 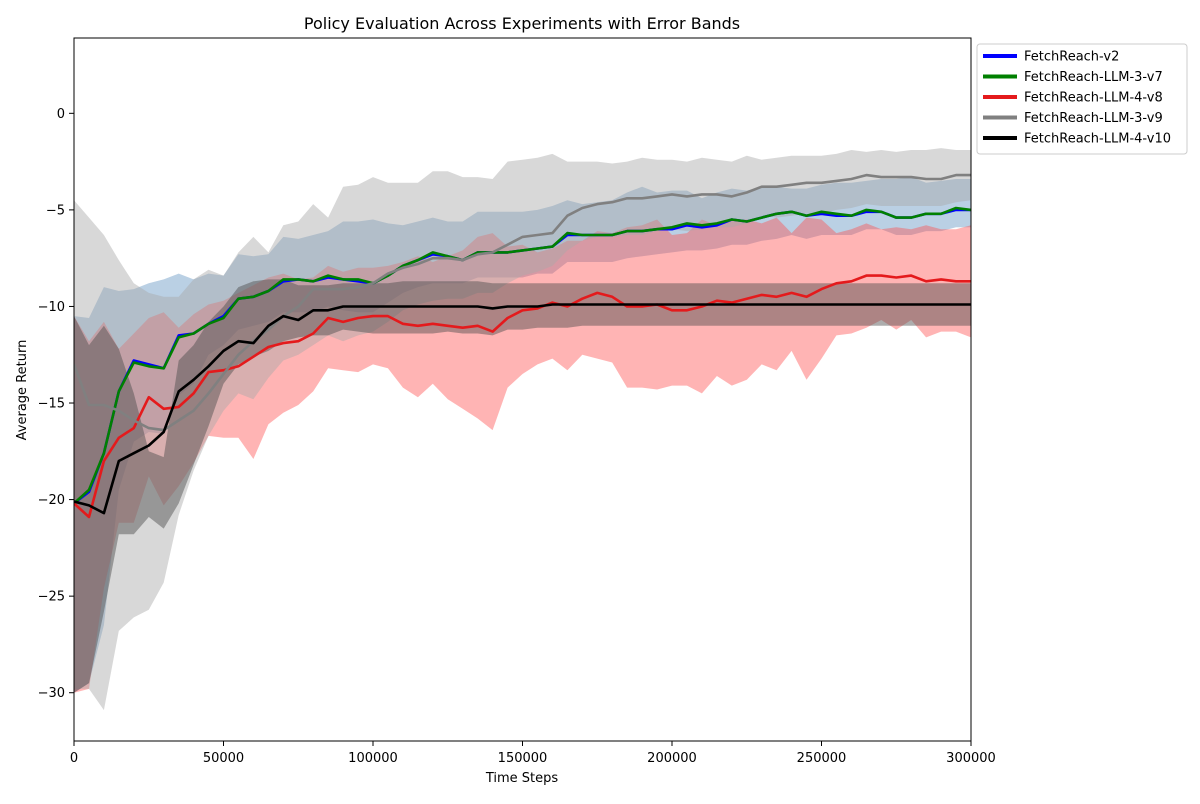 I want to click on legend-frame, so click(x=1082, y=99).